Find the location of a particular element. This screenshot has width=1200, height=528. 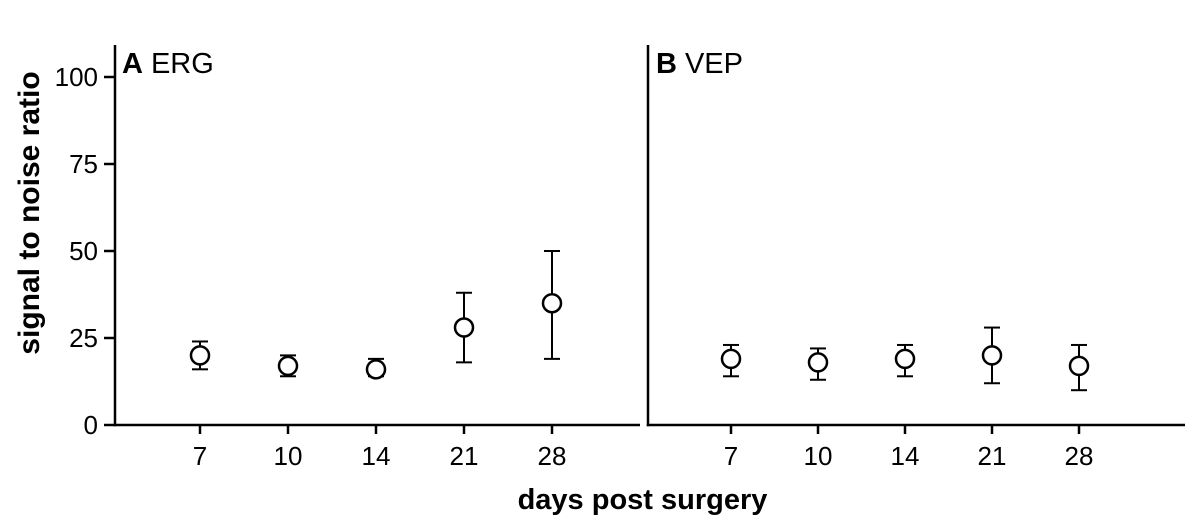

y-tick-label: 50 is located at coordinates (83, 251).